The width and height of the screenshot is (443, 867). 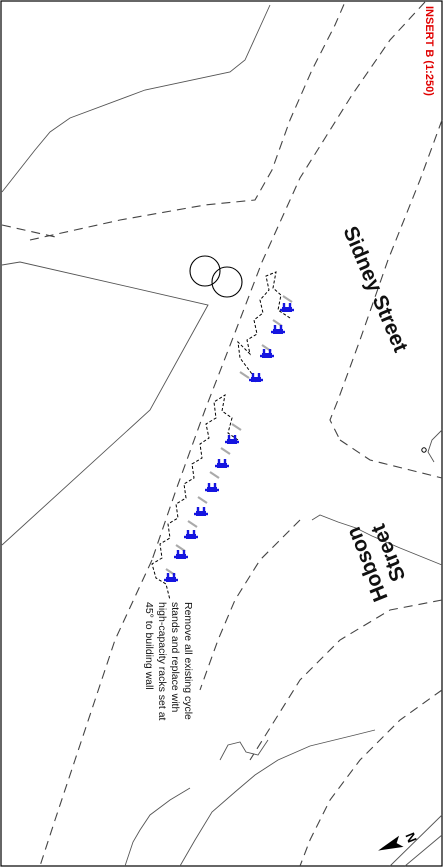 I want to click on note-line-1: Remove all existing cycle, so click(x=188, y=661).